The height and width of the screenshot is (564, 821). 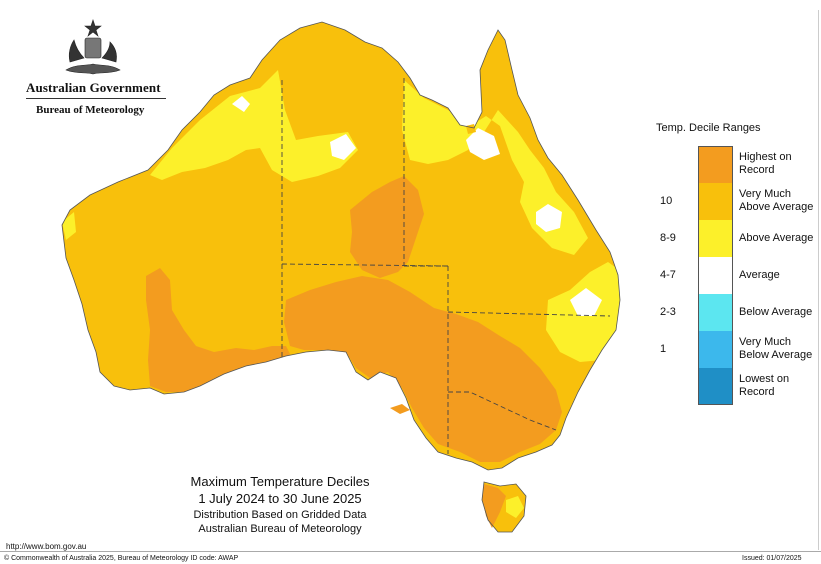 What do you see at coordinates (280, 529) in the screenshot?
I see `map-note-source: Australian Bureau of Meteorology` at bounding box center [280, 529].